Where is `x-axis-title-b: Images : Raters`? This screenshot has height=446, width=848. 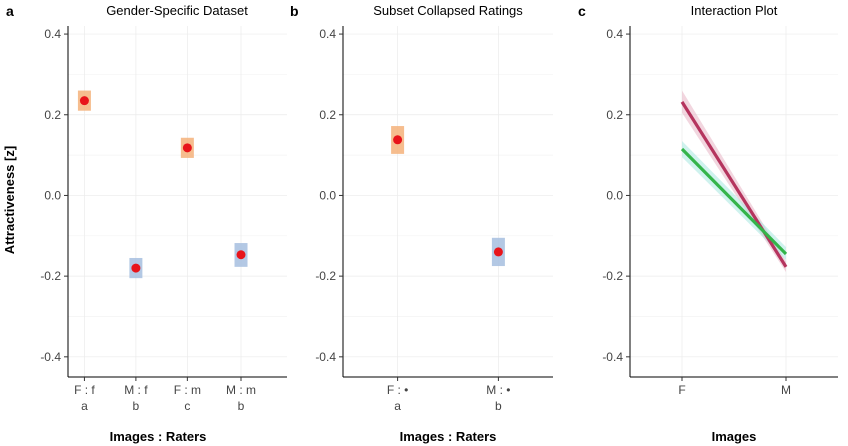
x-axis-title-b: Images : Raters is located at coordinates (448, 436).